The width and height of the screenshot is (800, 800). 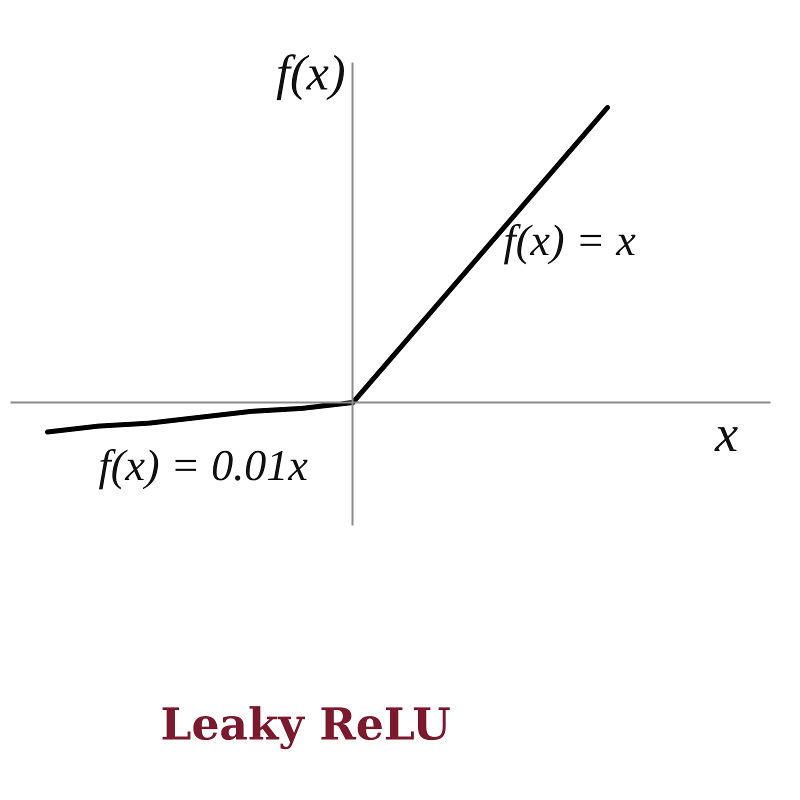 I want to click on y-axis-title: f(x), so click(x=311, y=72).